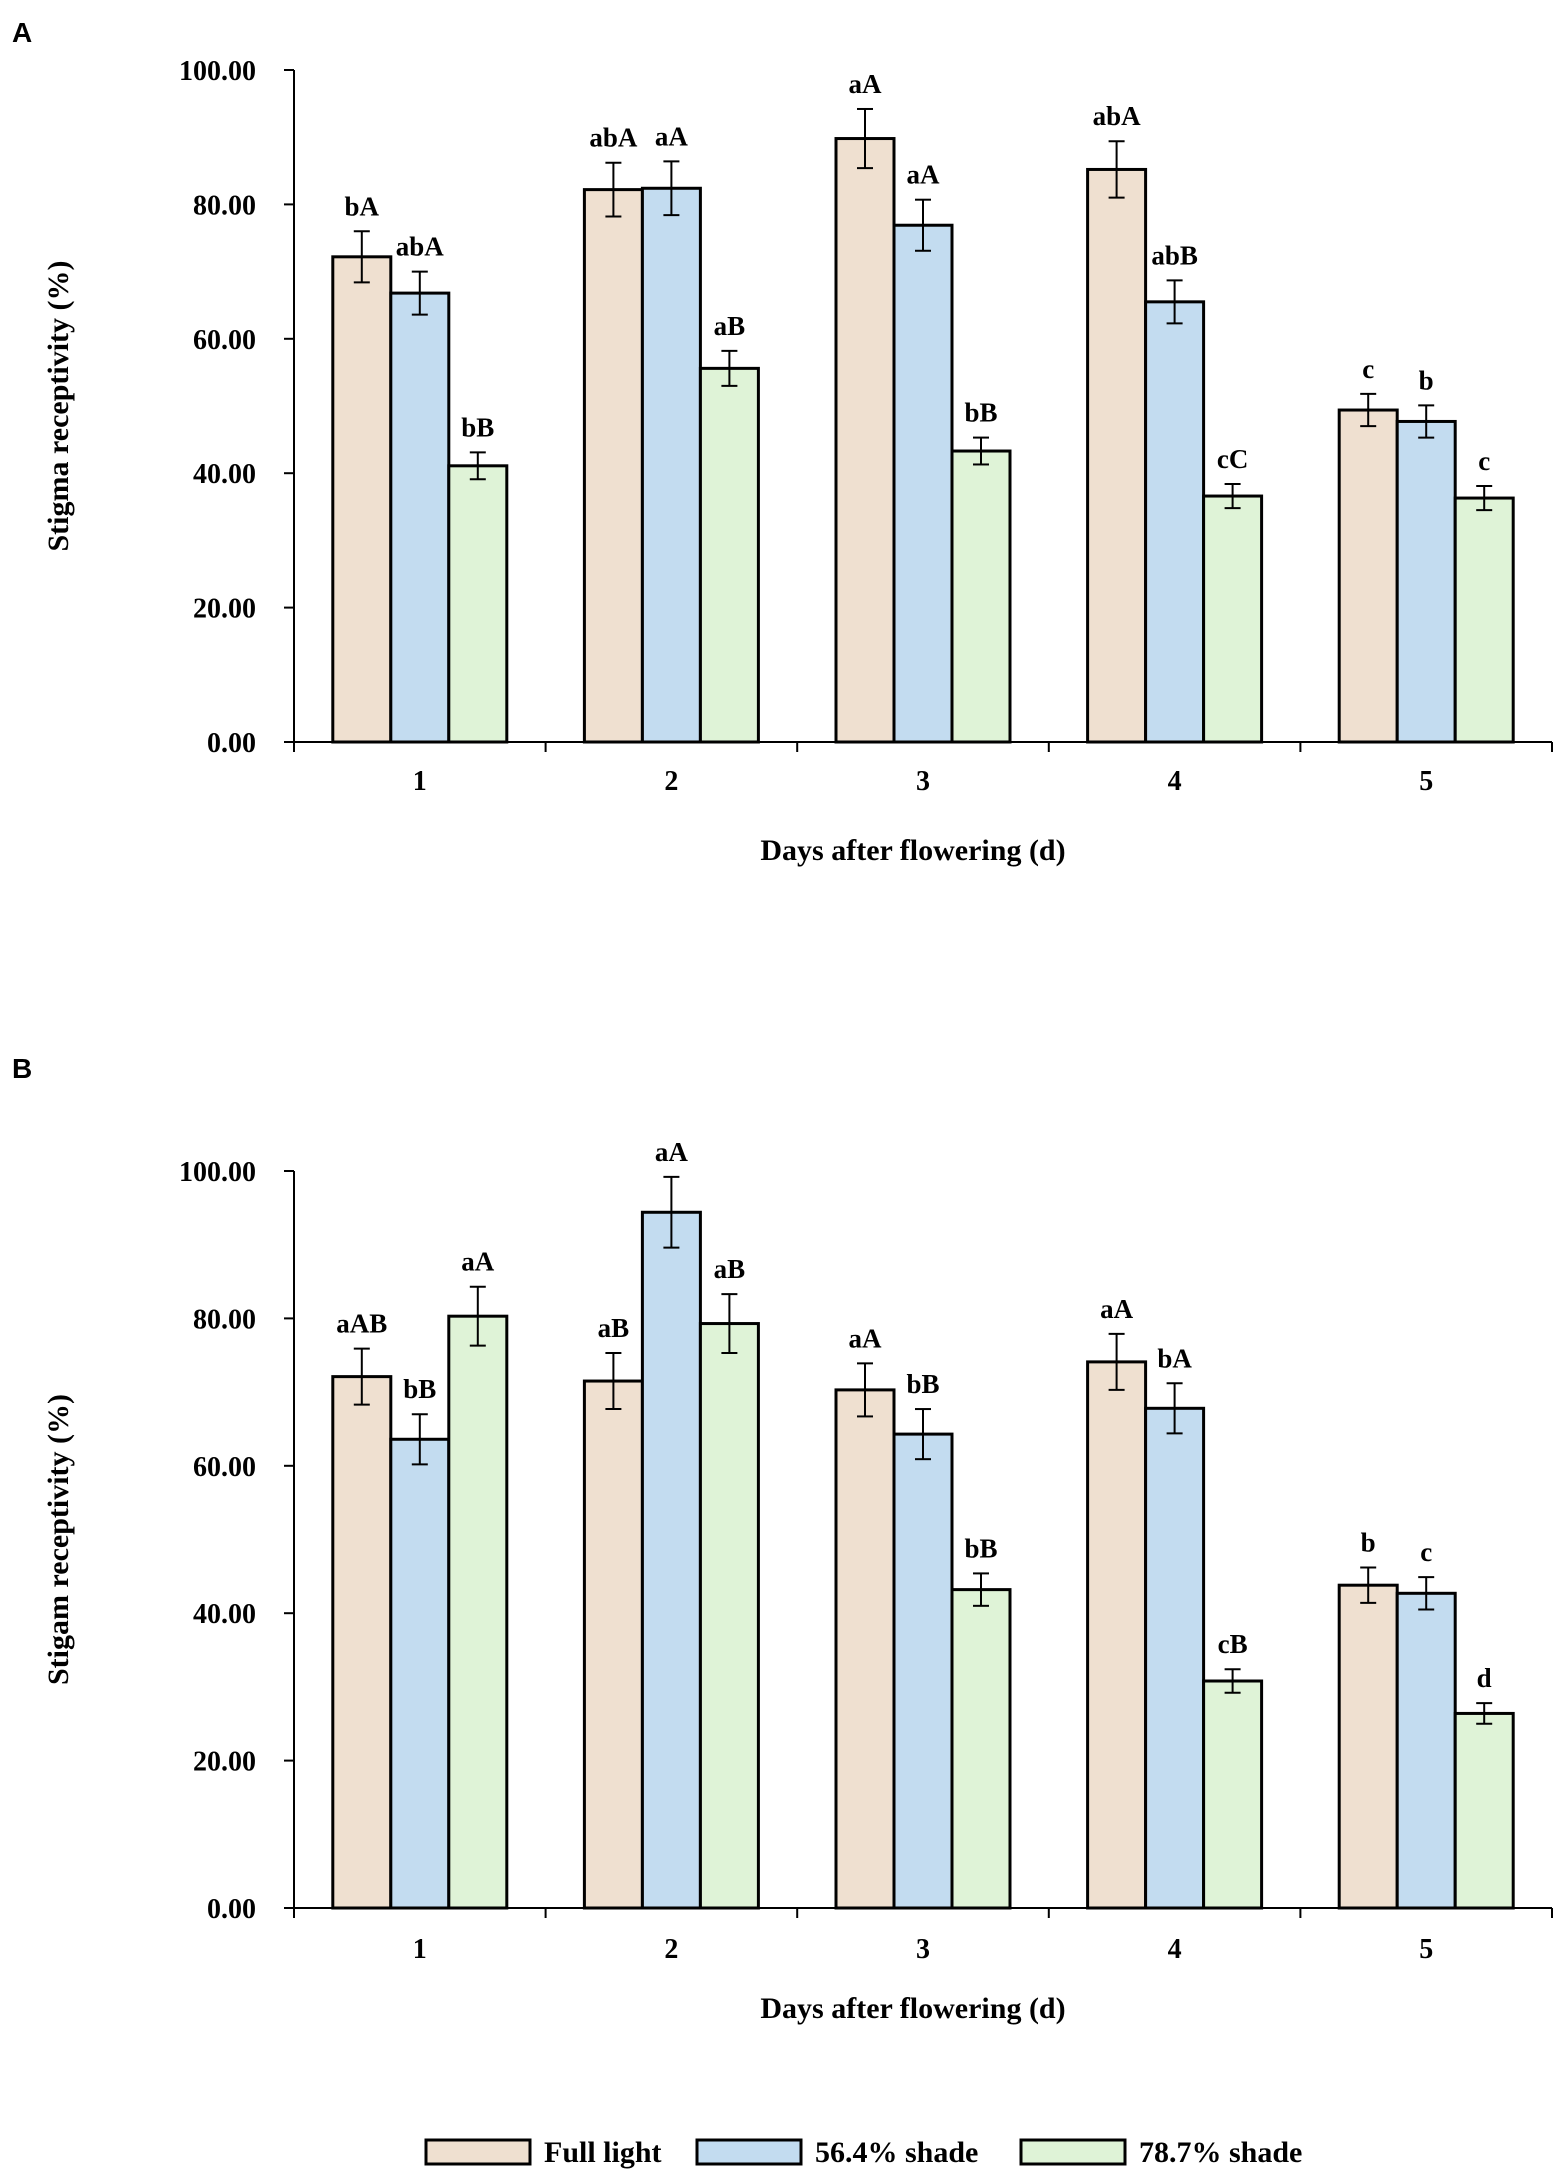 This screenshot has width=1562, height=2175. I want to click on p1-sig-label-day2-s1: aA, so click(672, 1152).